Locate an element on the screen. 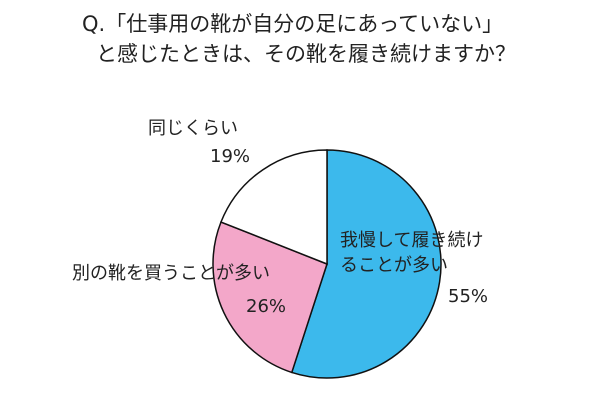 This screenshot has height=400, width=610. chart-title: Q.「仕事用の靴が自分の足にあっていない」 is located at coordinates (293, 24).